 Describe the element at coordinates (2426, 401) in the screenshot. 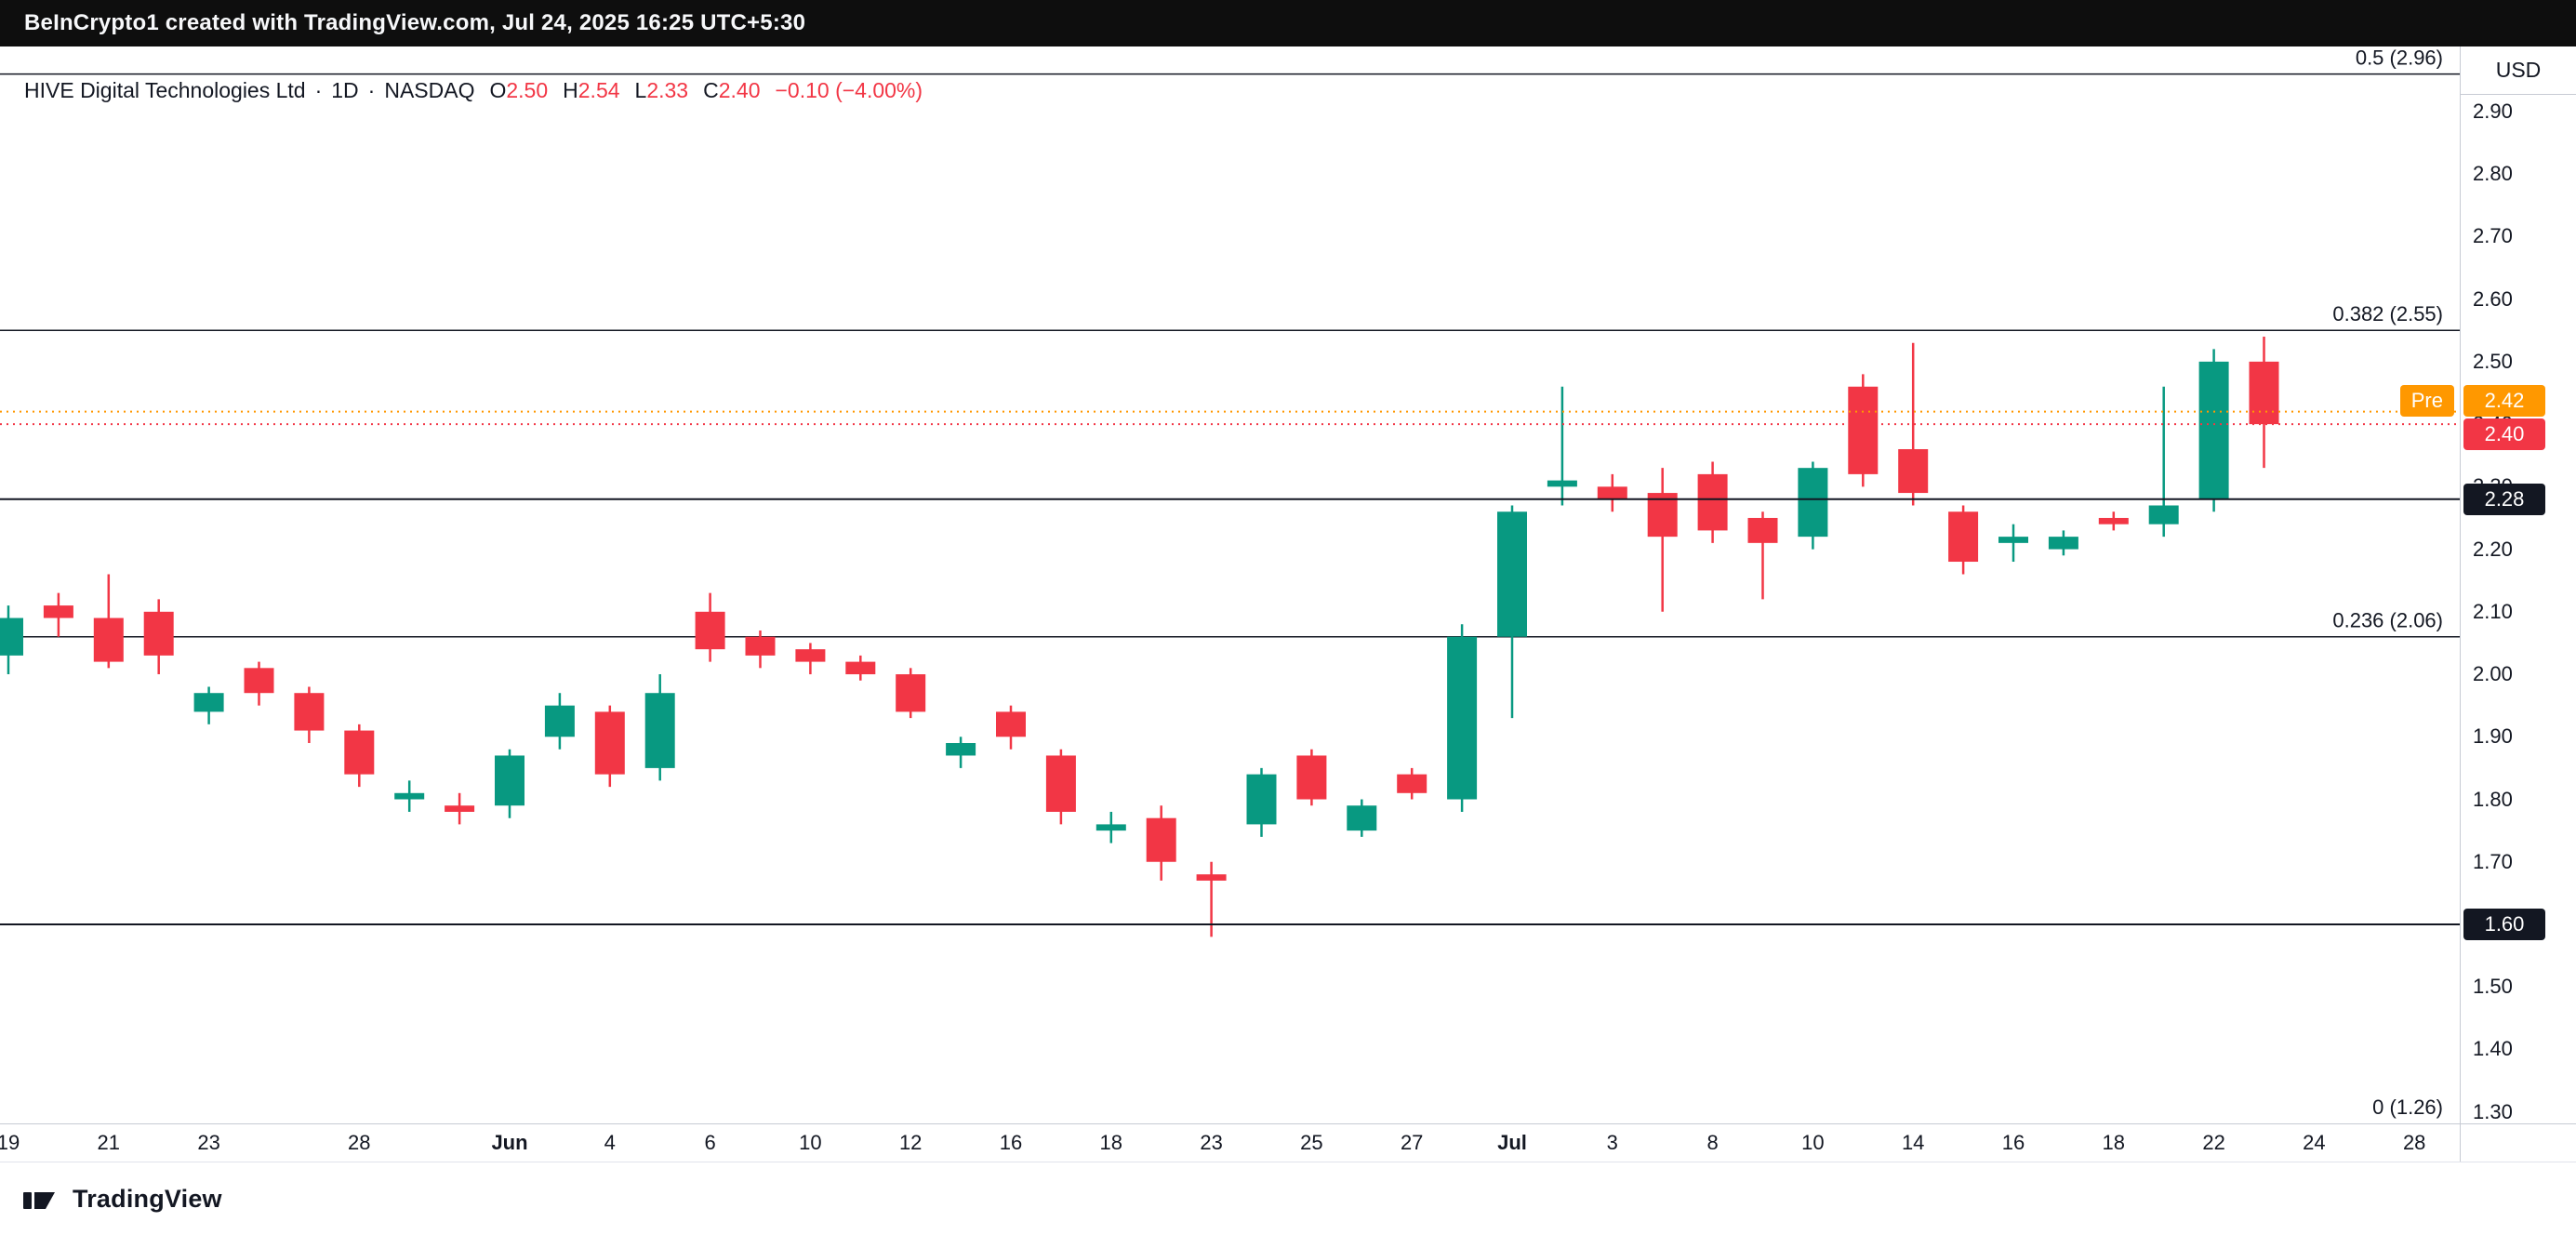

I see `pre-market-chip: Pre` at that location.